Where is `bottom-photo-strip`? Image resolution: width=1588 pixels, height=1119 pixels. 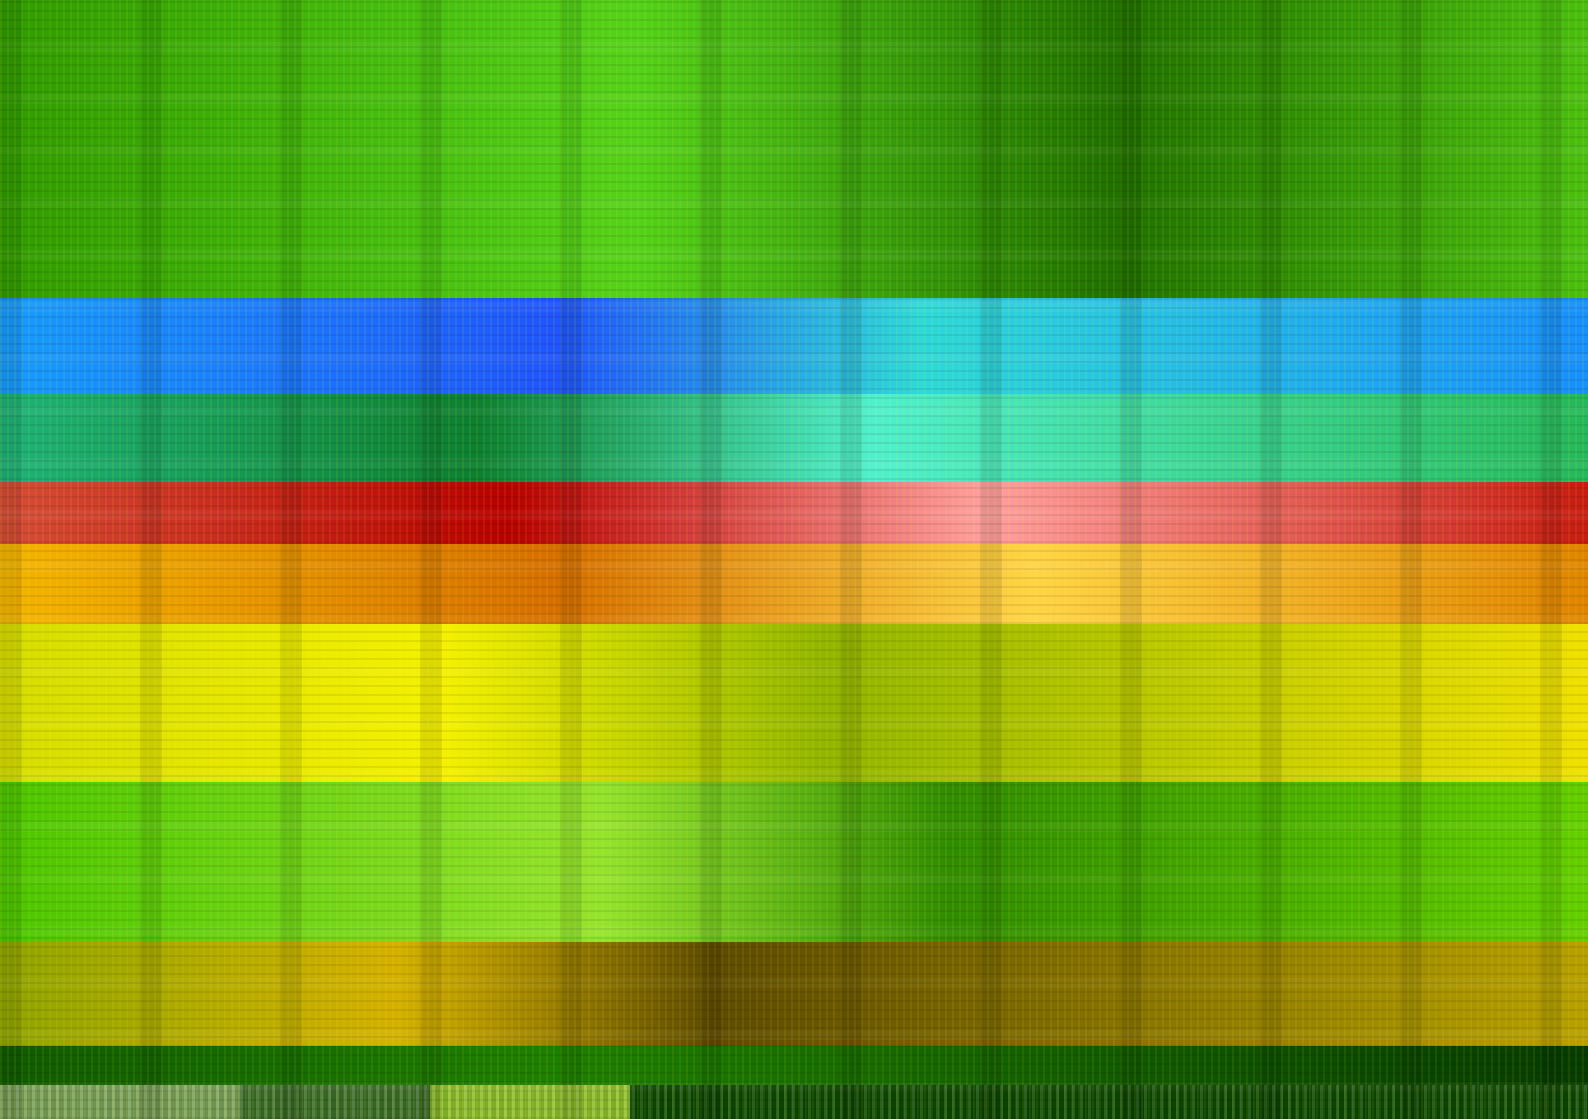
bottom-photo-strip is located at coordinates (794, 1102).